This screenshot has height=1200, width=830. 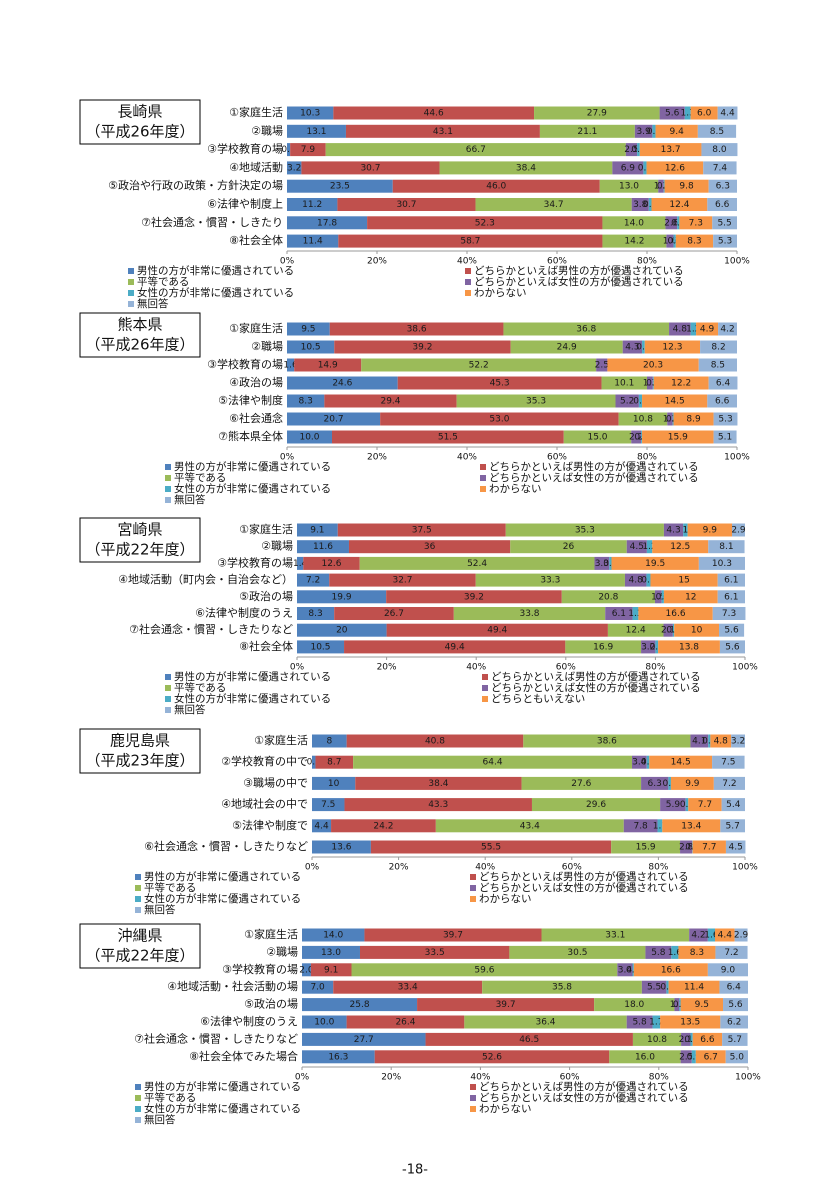 I want to click on data-label: 12, so click(x=690, y=597).